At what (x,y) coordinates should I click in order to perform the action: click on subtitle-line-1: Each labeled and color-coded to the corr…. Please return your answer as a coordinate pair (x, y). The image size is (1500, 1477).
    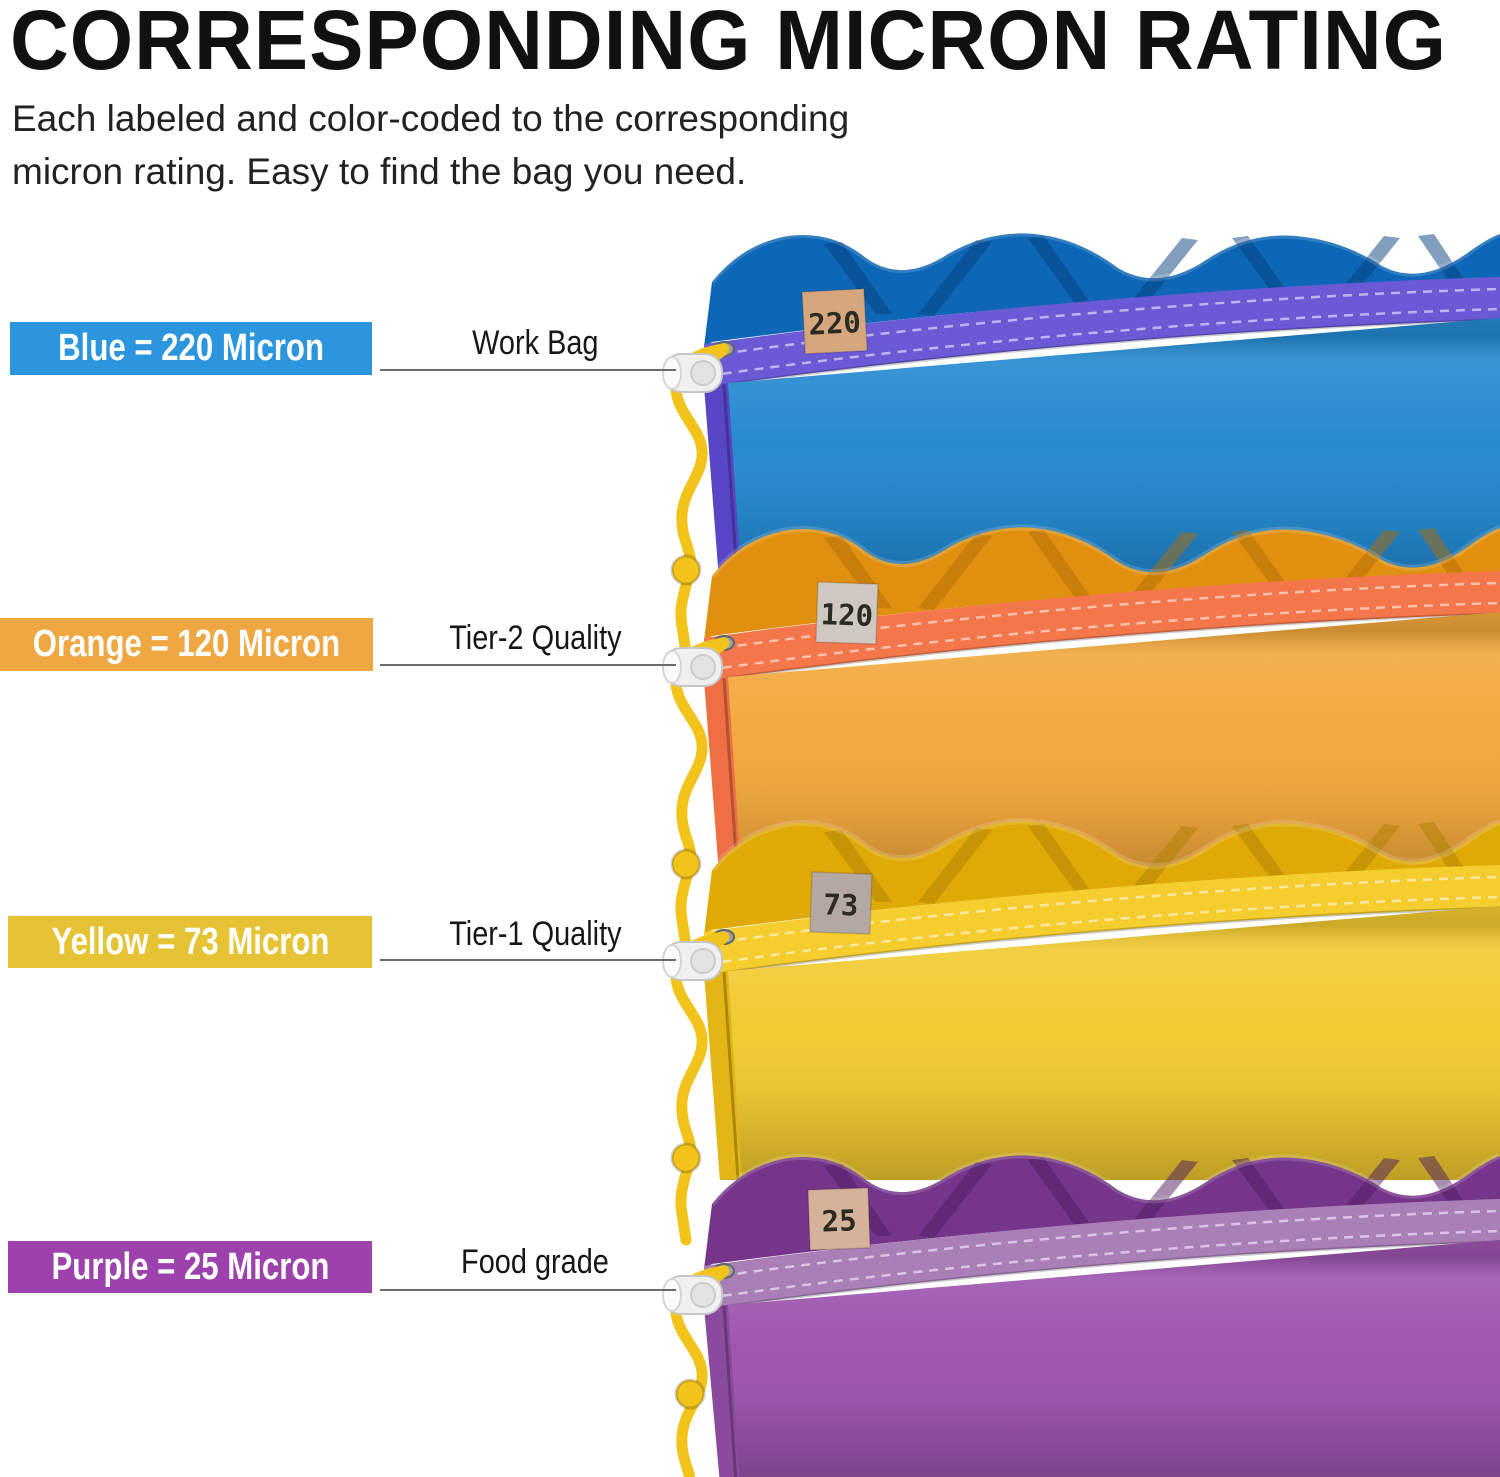
    Looking at the image, I should click on (431, 118).